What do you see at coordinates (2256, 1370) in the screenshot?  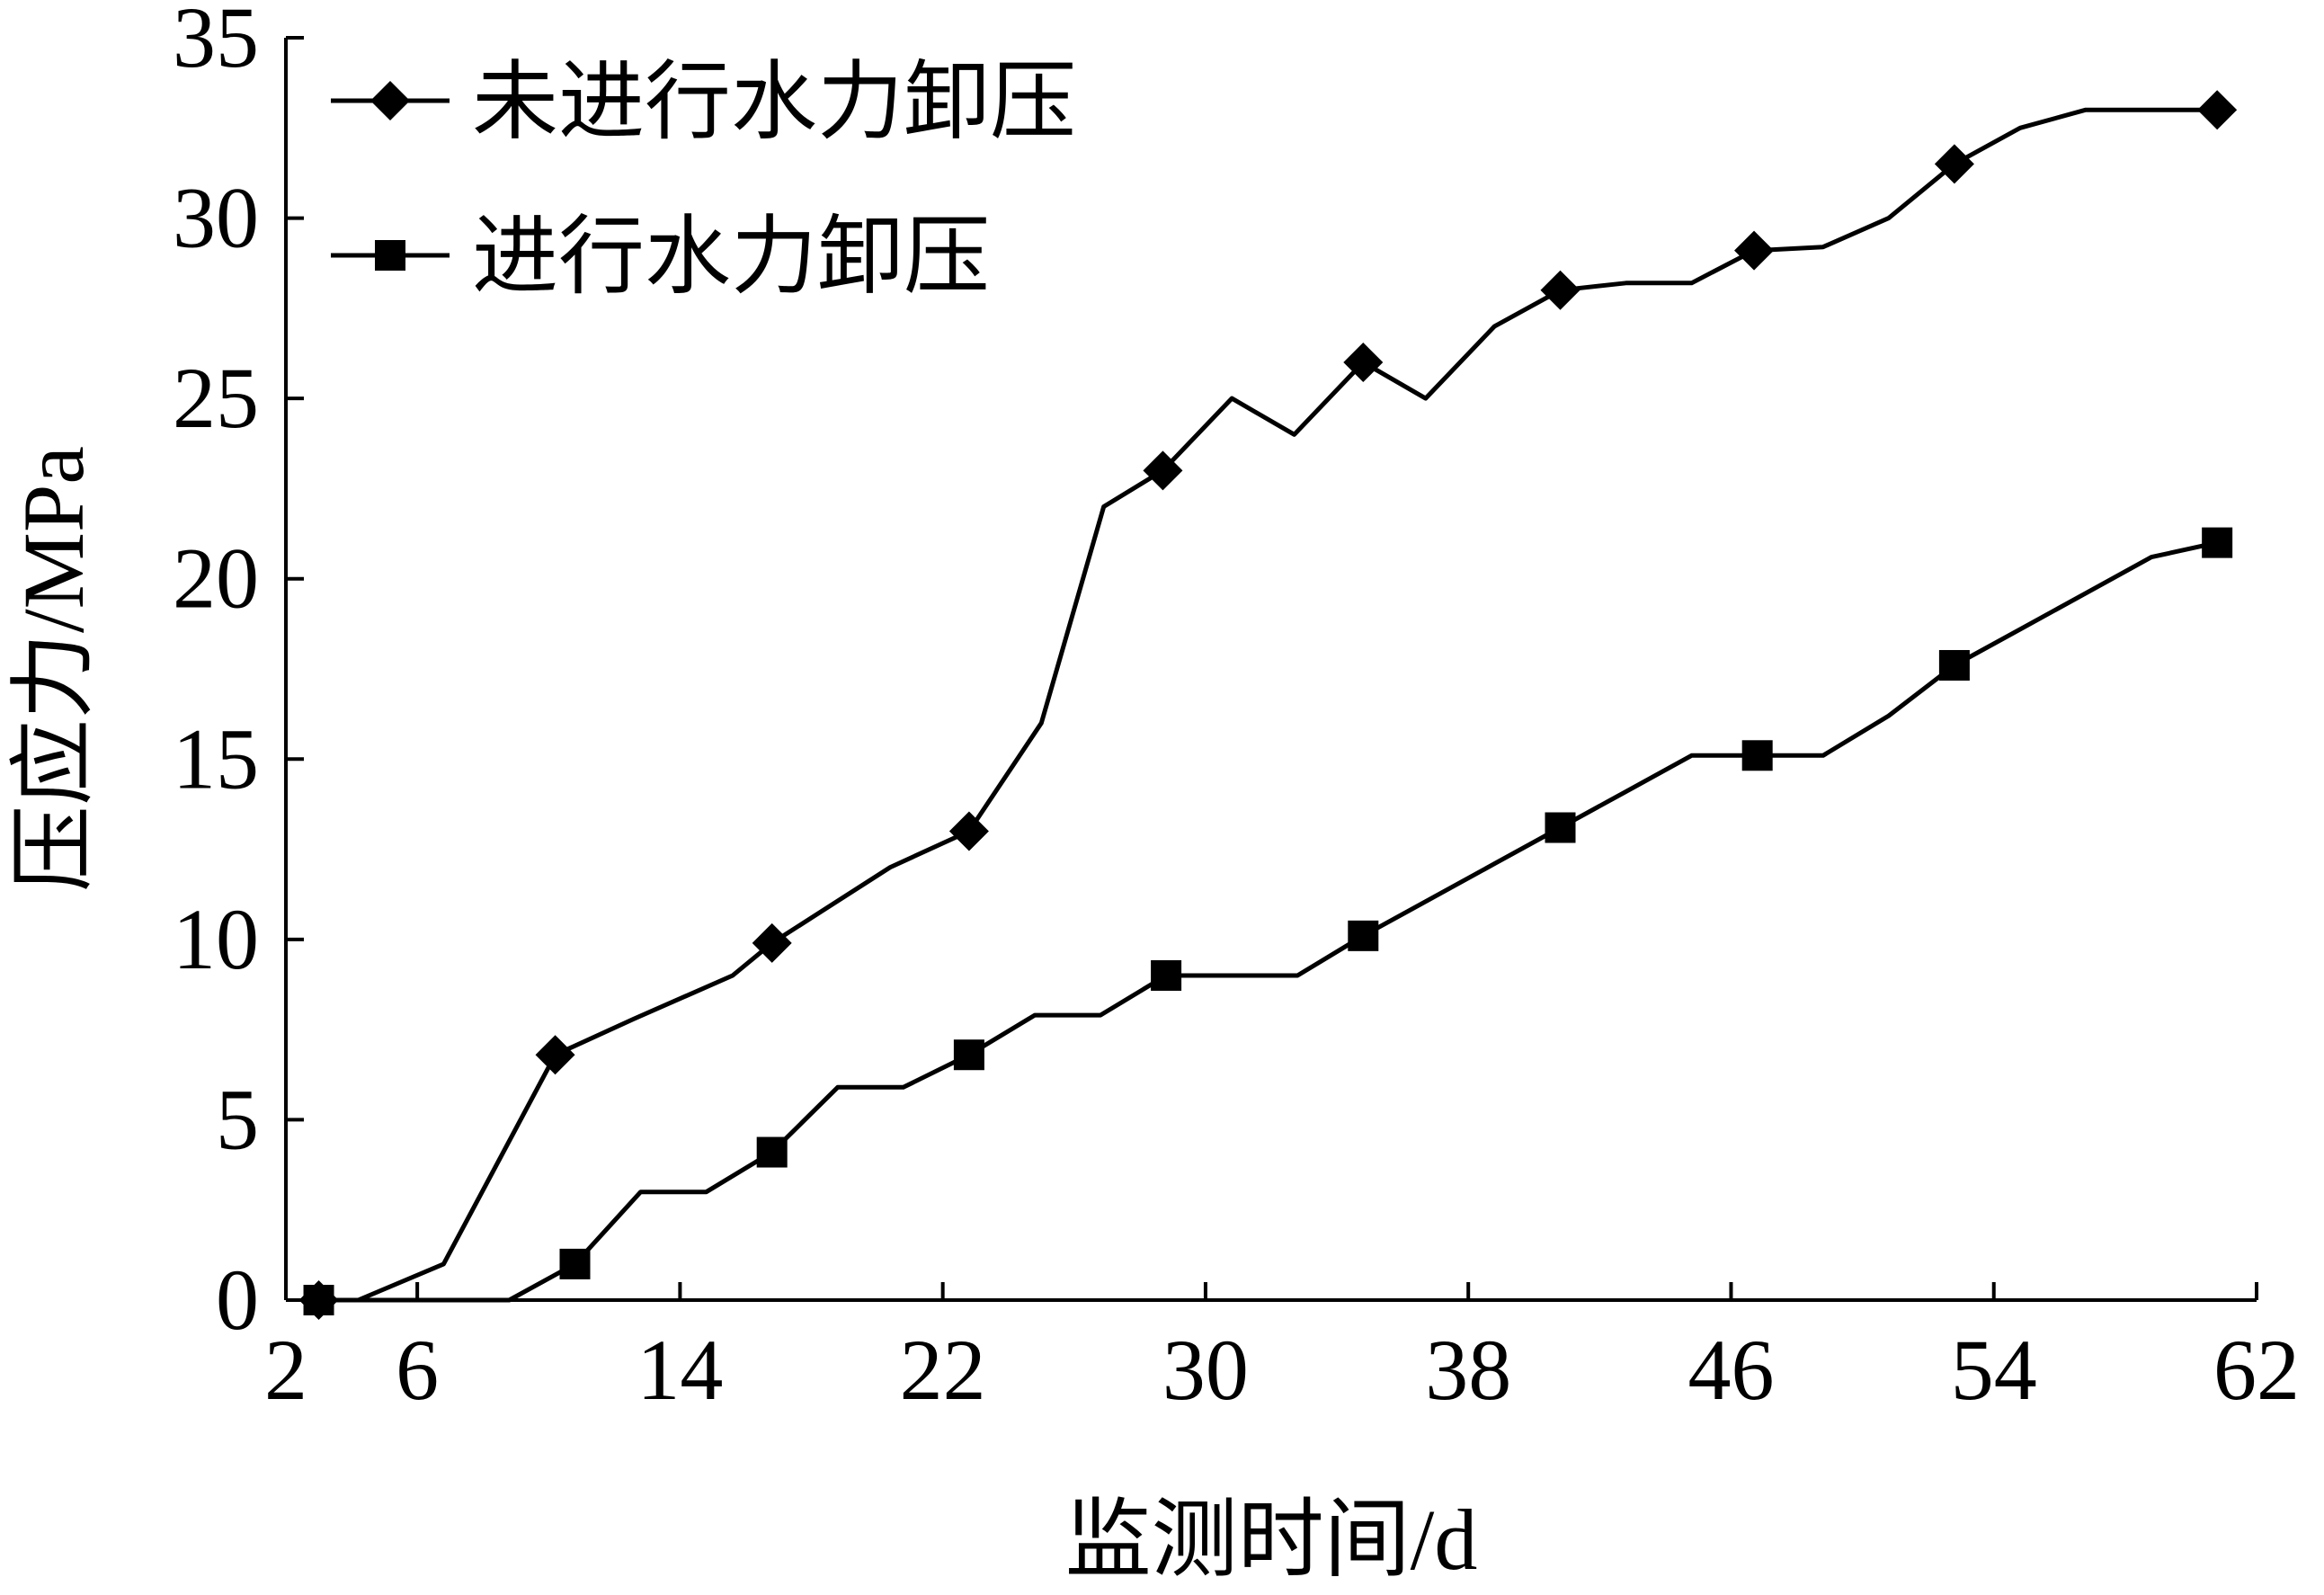 I see `x-tick-label: 62` at bounding box center [2256, 1370].